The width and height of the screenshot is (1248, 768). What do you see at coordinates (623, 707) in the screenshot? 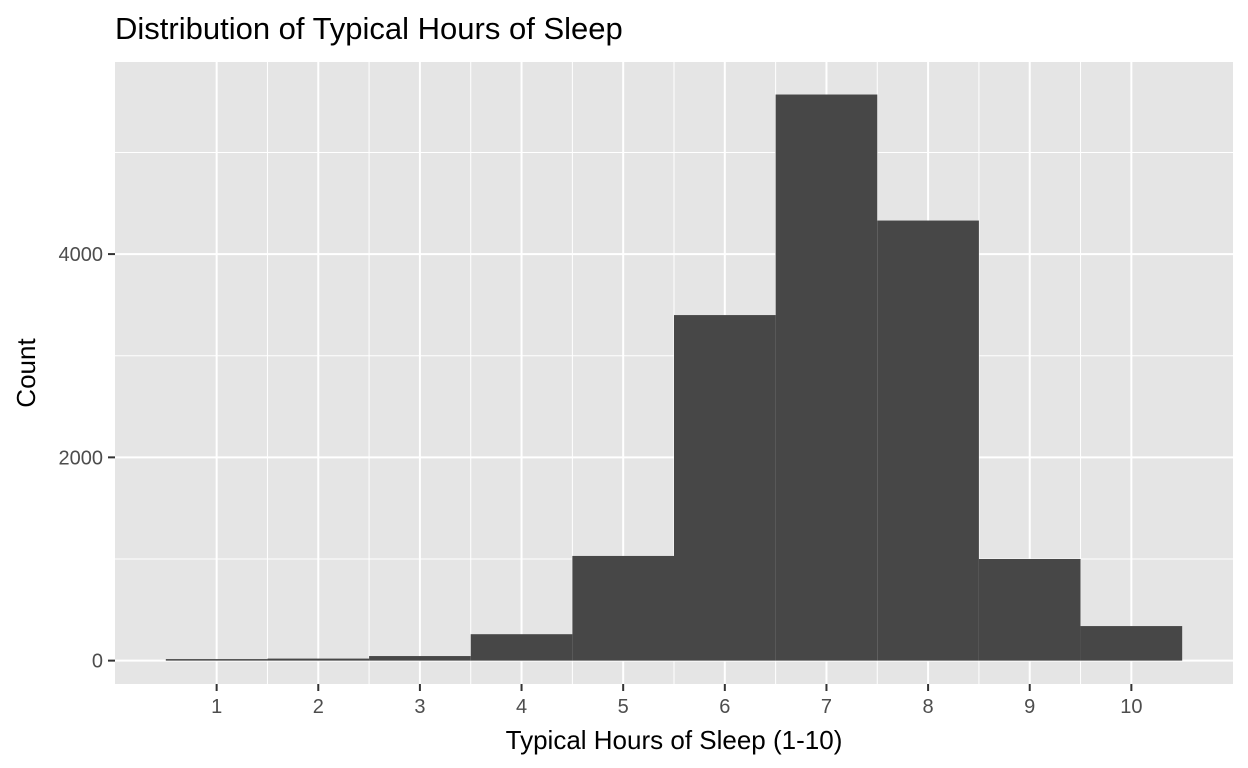
I see `x-tick-label: 5` at bounding box center [623, 707].